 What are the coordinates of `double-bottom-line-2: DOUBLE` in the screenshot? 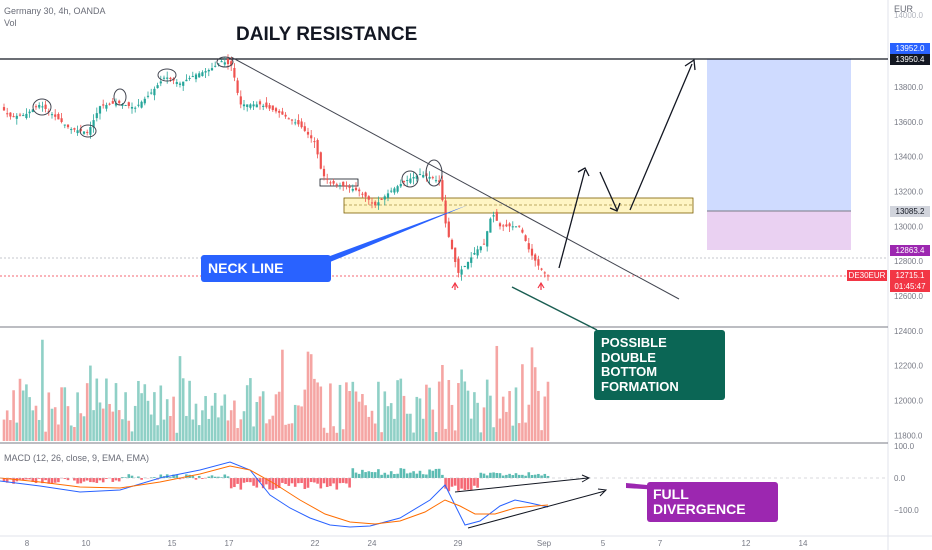 It's located at (628, 357).